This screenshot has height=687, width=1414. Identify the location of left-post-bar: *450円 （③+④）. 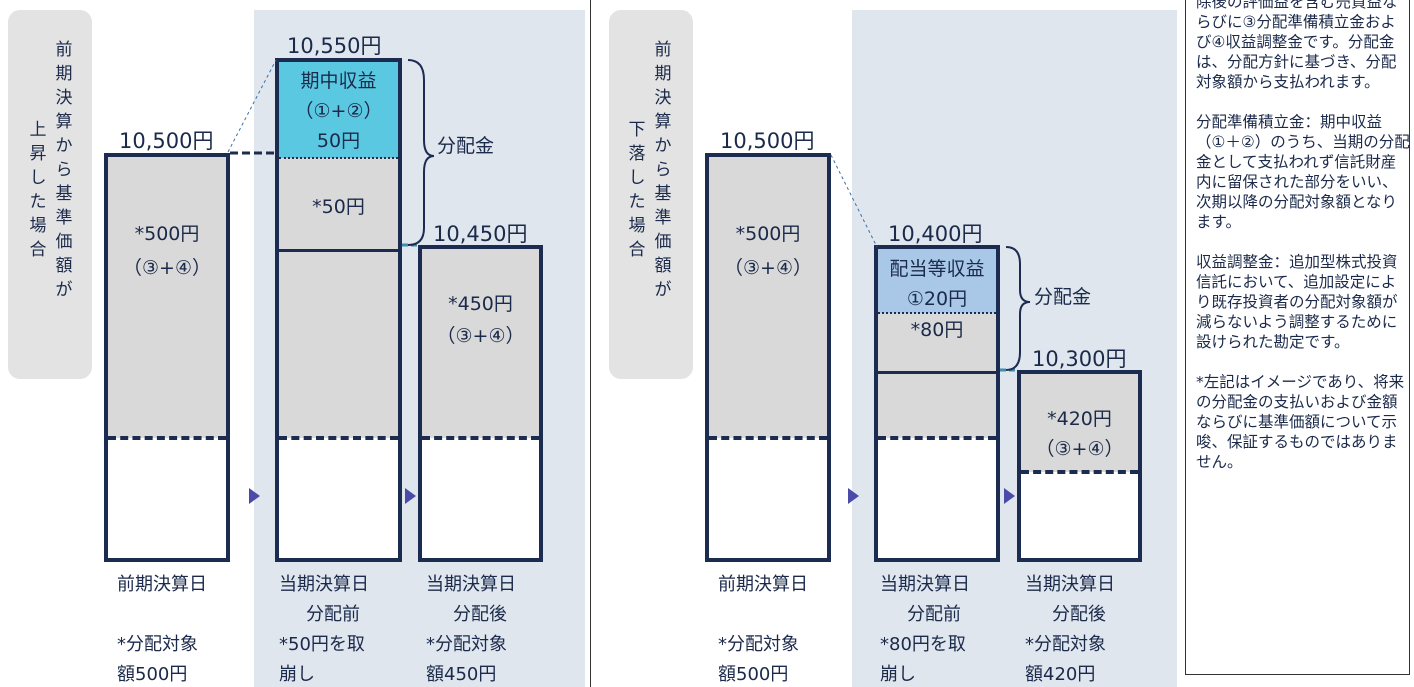
(480, 403).